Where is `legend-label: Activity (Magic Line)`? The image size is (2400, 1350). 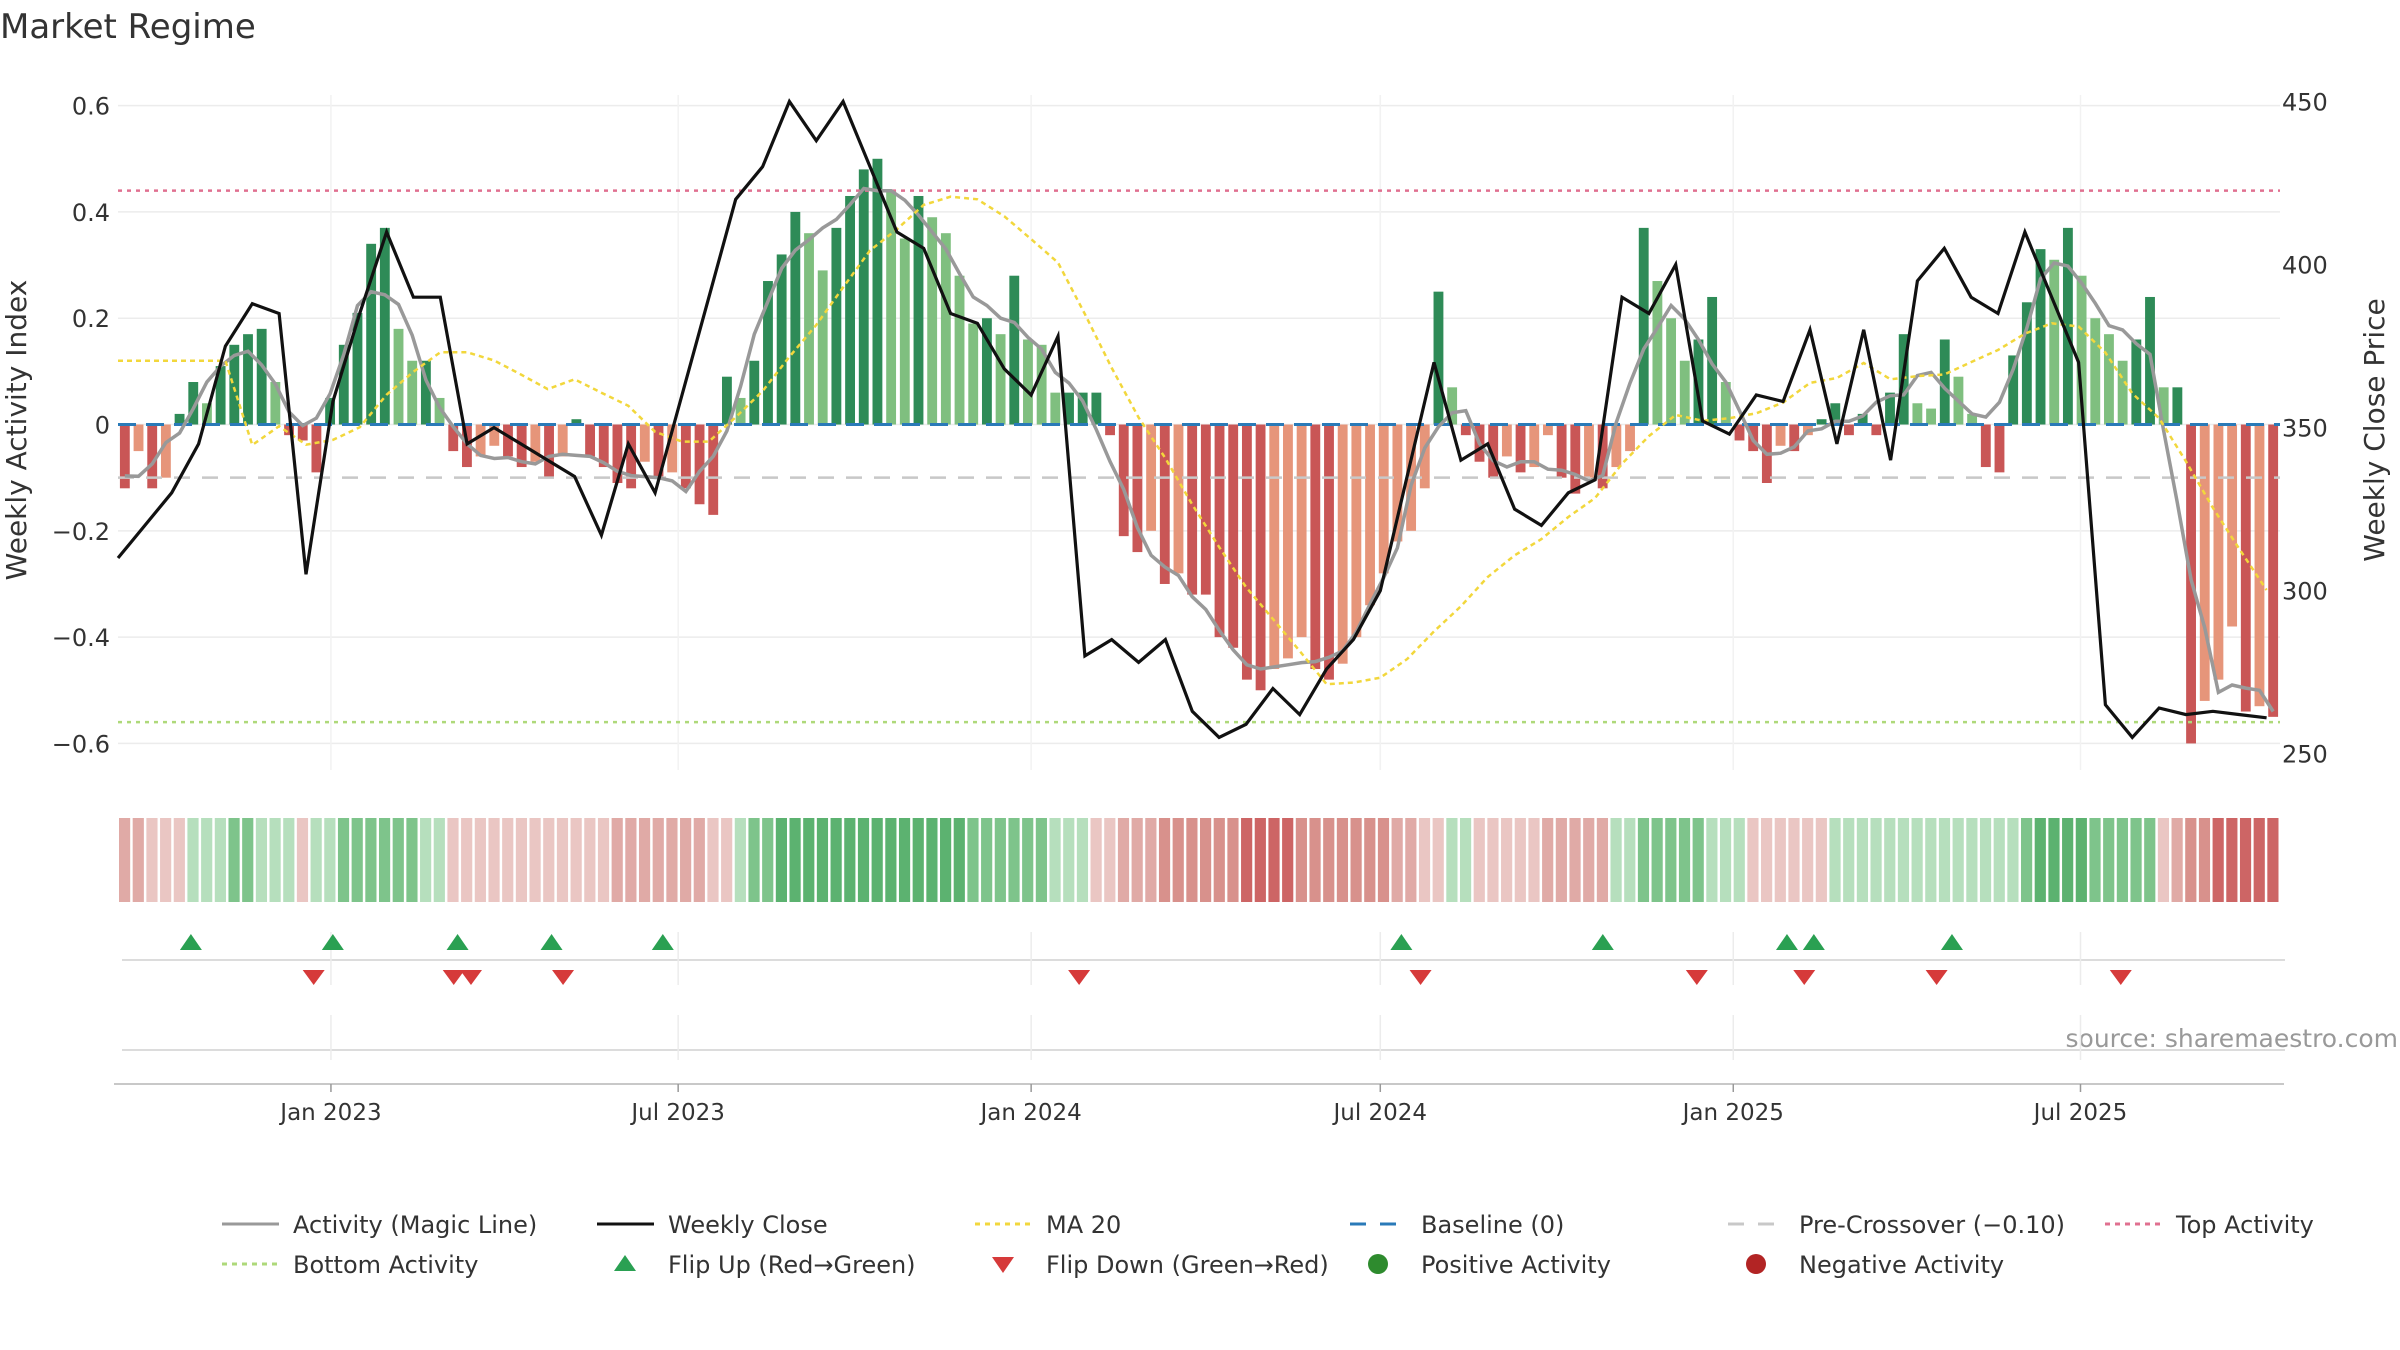 legend-label: Activity (Magic Line) is located at coordinates (415, 1225).